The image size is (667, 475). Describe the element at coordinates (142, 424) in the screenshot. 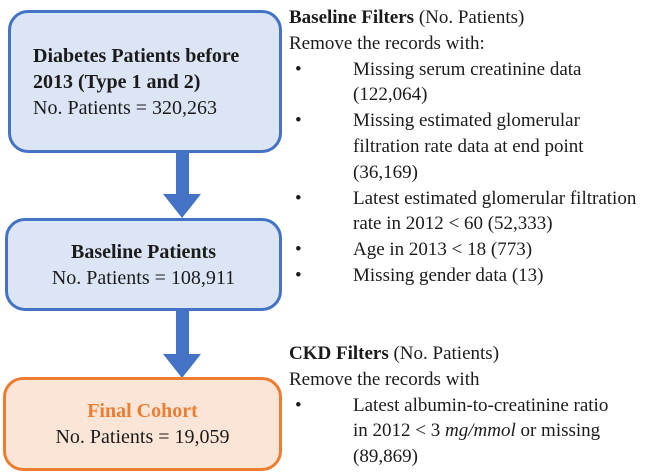

I see `flow-box-final-cohort: Final Cohort No. Patients = 19,059` at that location.